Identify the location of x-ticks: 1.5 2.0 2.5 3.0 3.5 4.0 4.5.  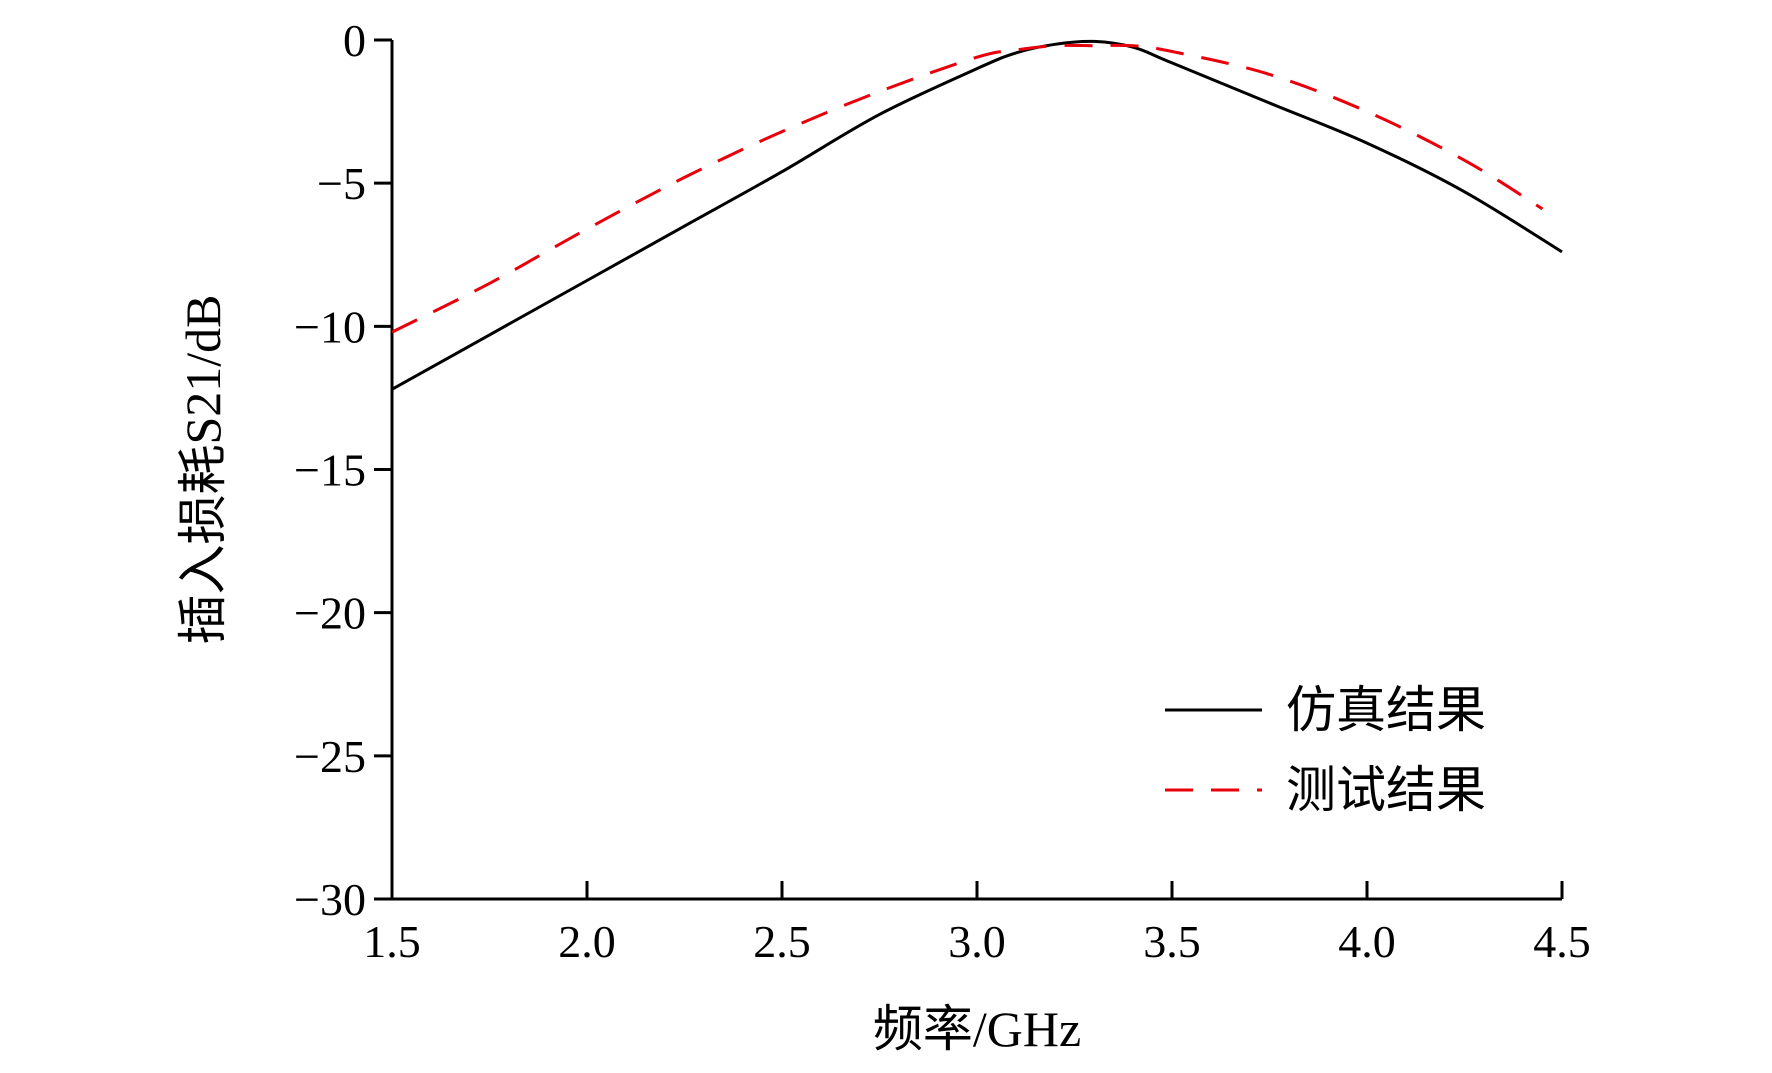
(977, 924).